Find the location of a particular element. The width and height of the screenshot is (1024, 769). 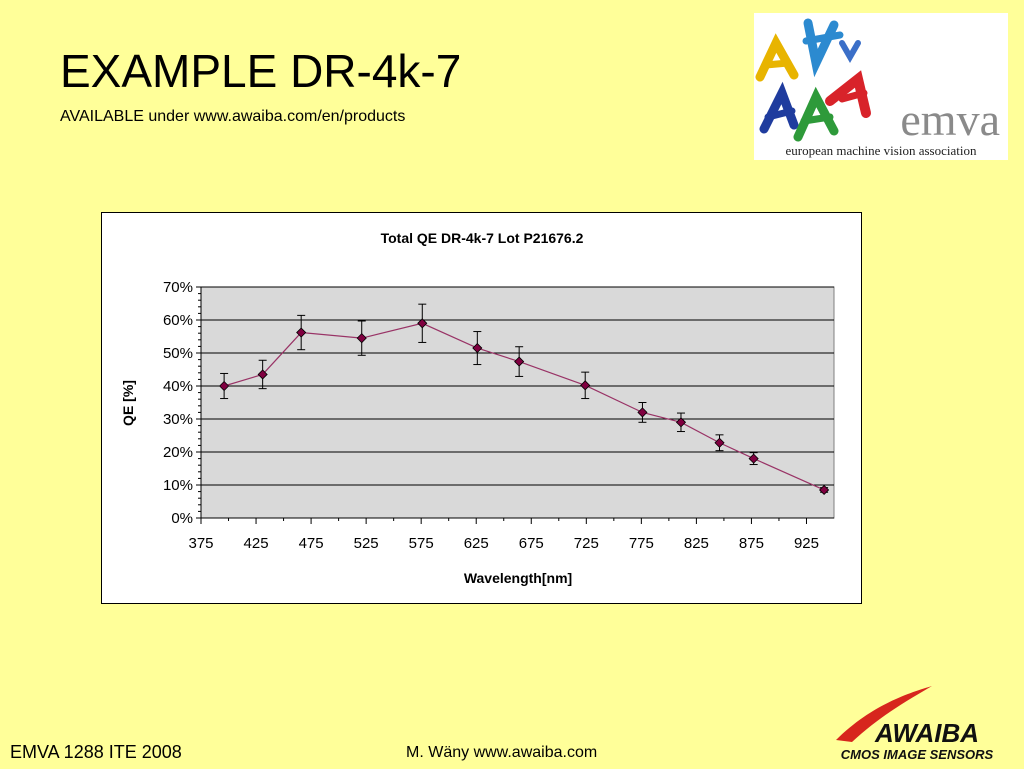

x-tick-label: 625 is located at coordinates (476, 543).